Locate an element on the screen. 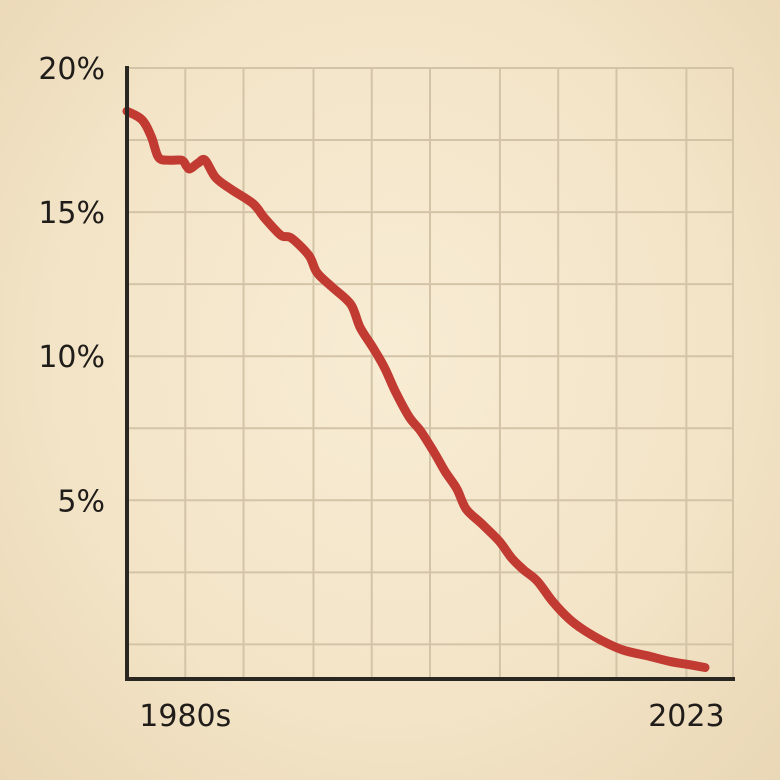 The image size is (780, 780). x-tick-label: 2023 is located at coordinates (686, 716).